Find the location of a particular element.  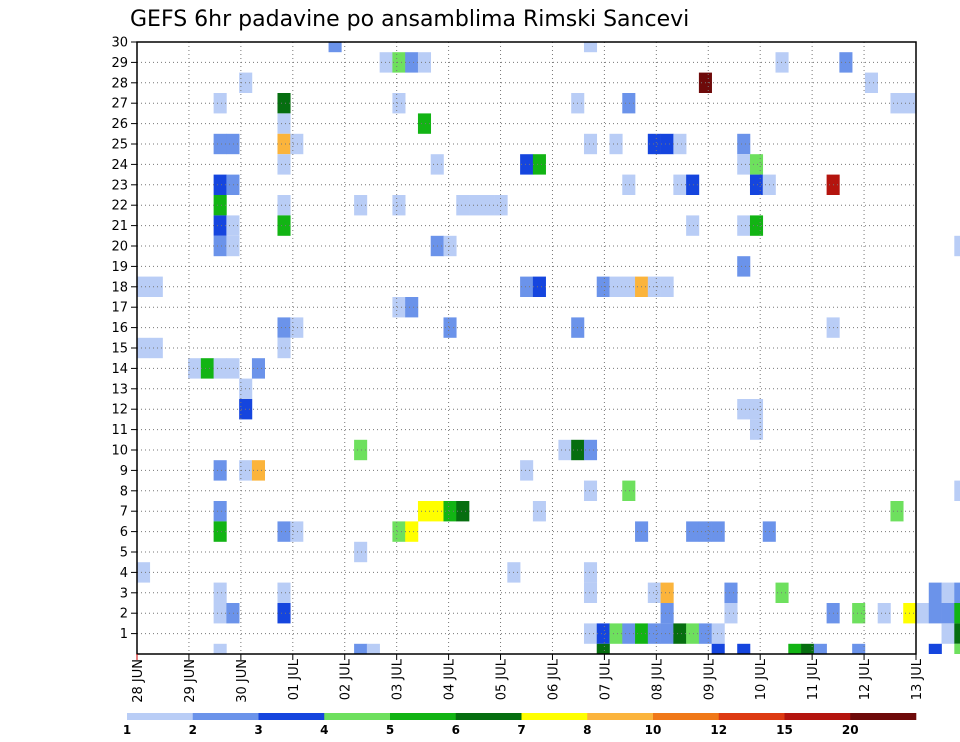

x-tick-label: 06 JUL is located at coordinates (553, 679).